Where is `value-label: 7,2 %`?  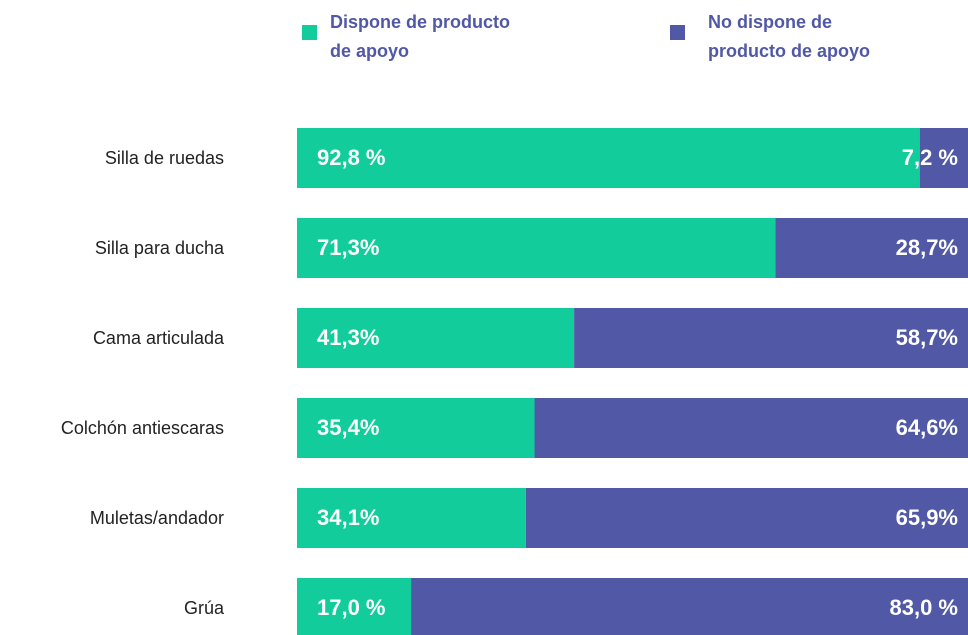 value-label: 7,2 % is located at coordinates (930, 157).